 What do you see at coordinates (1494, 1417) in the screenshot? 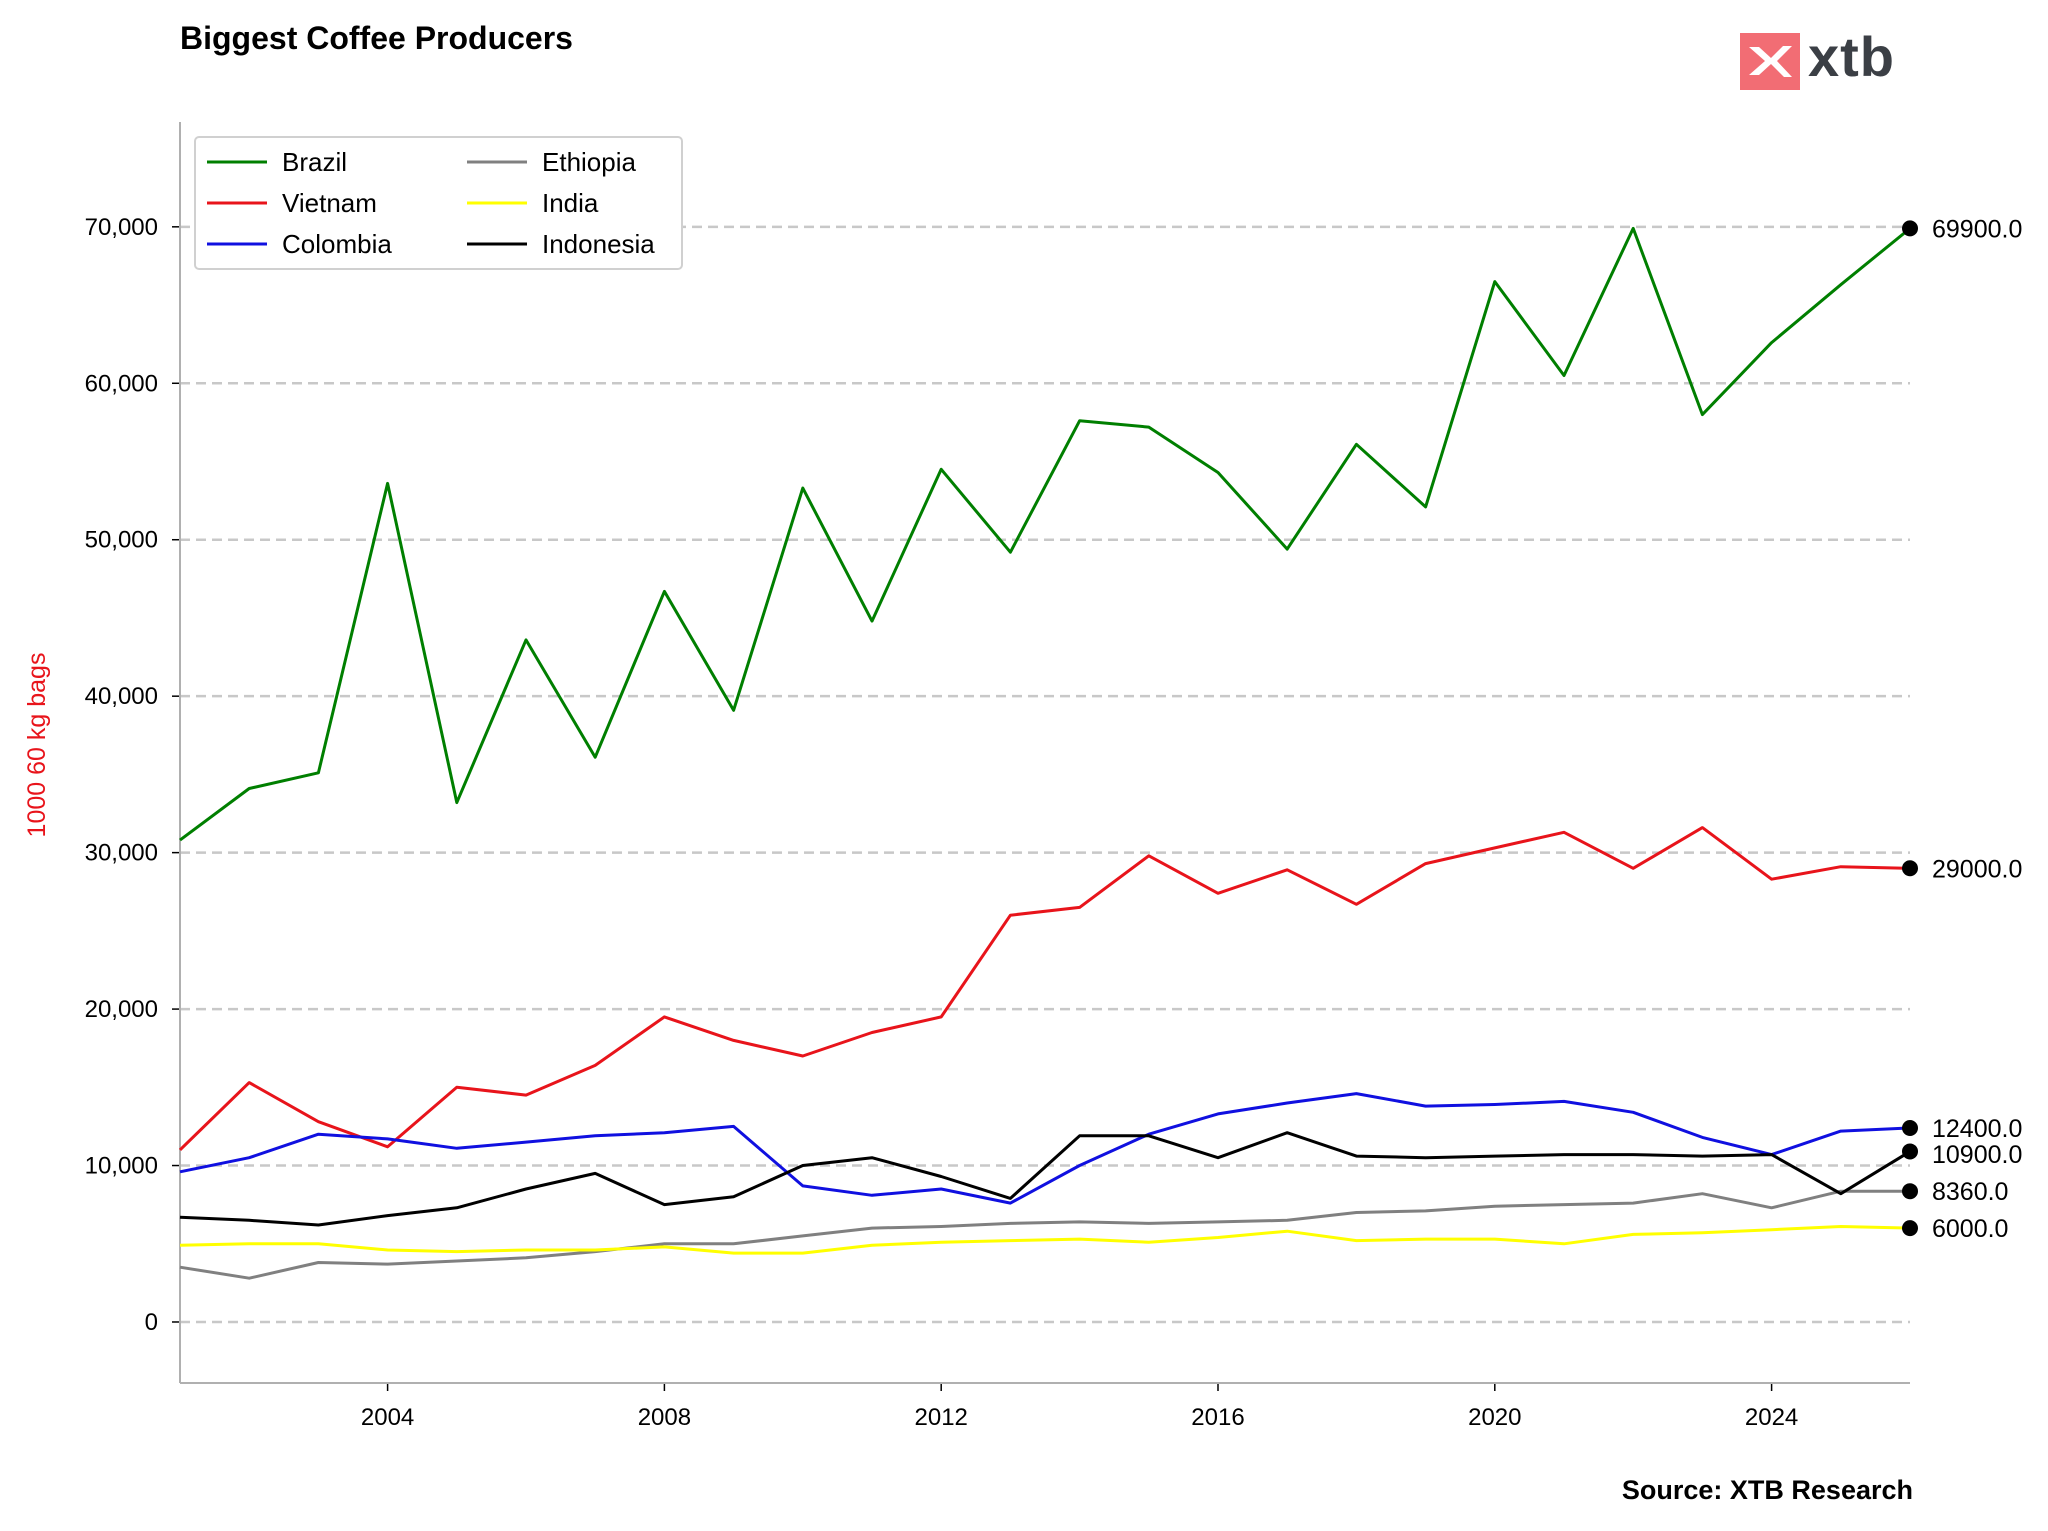
I see `x-tick-label: 2020` at bounding box center [1494, 1417].